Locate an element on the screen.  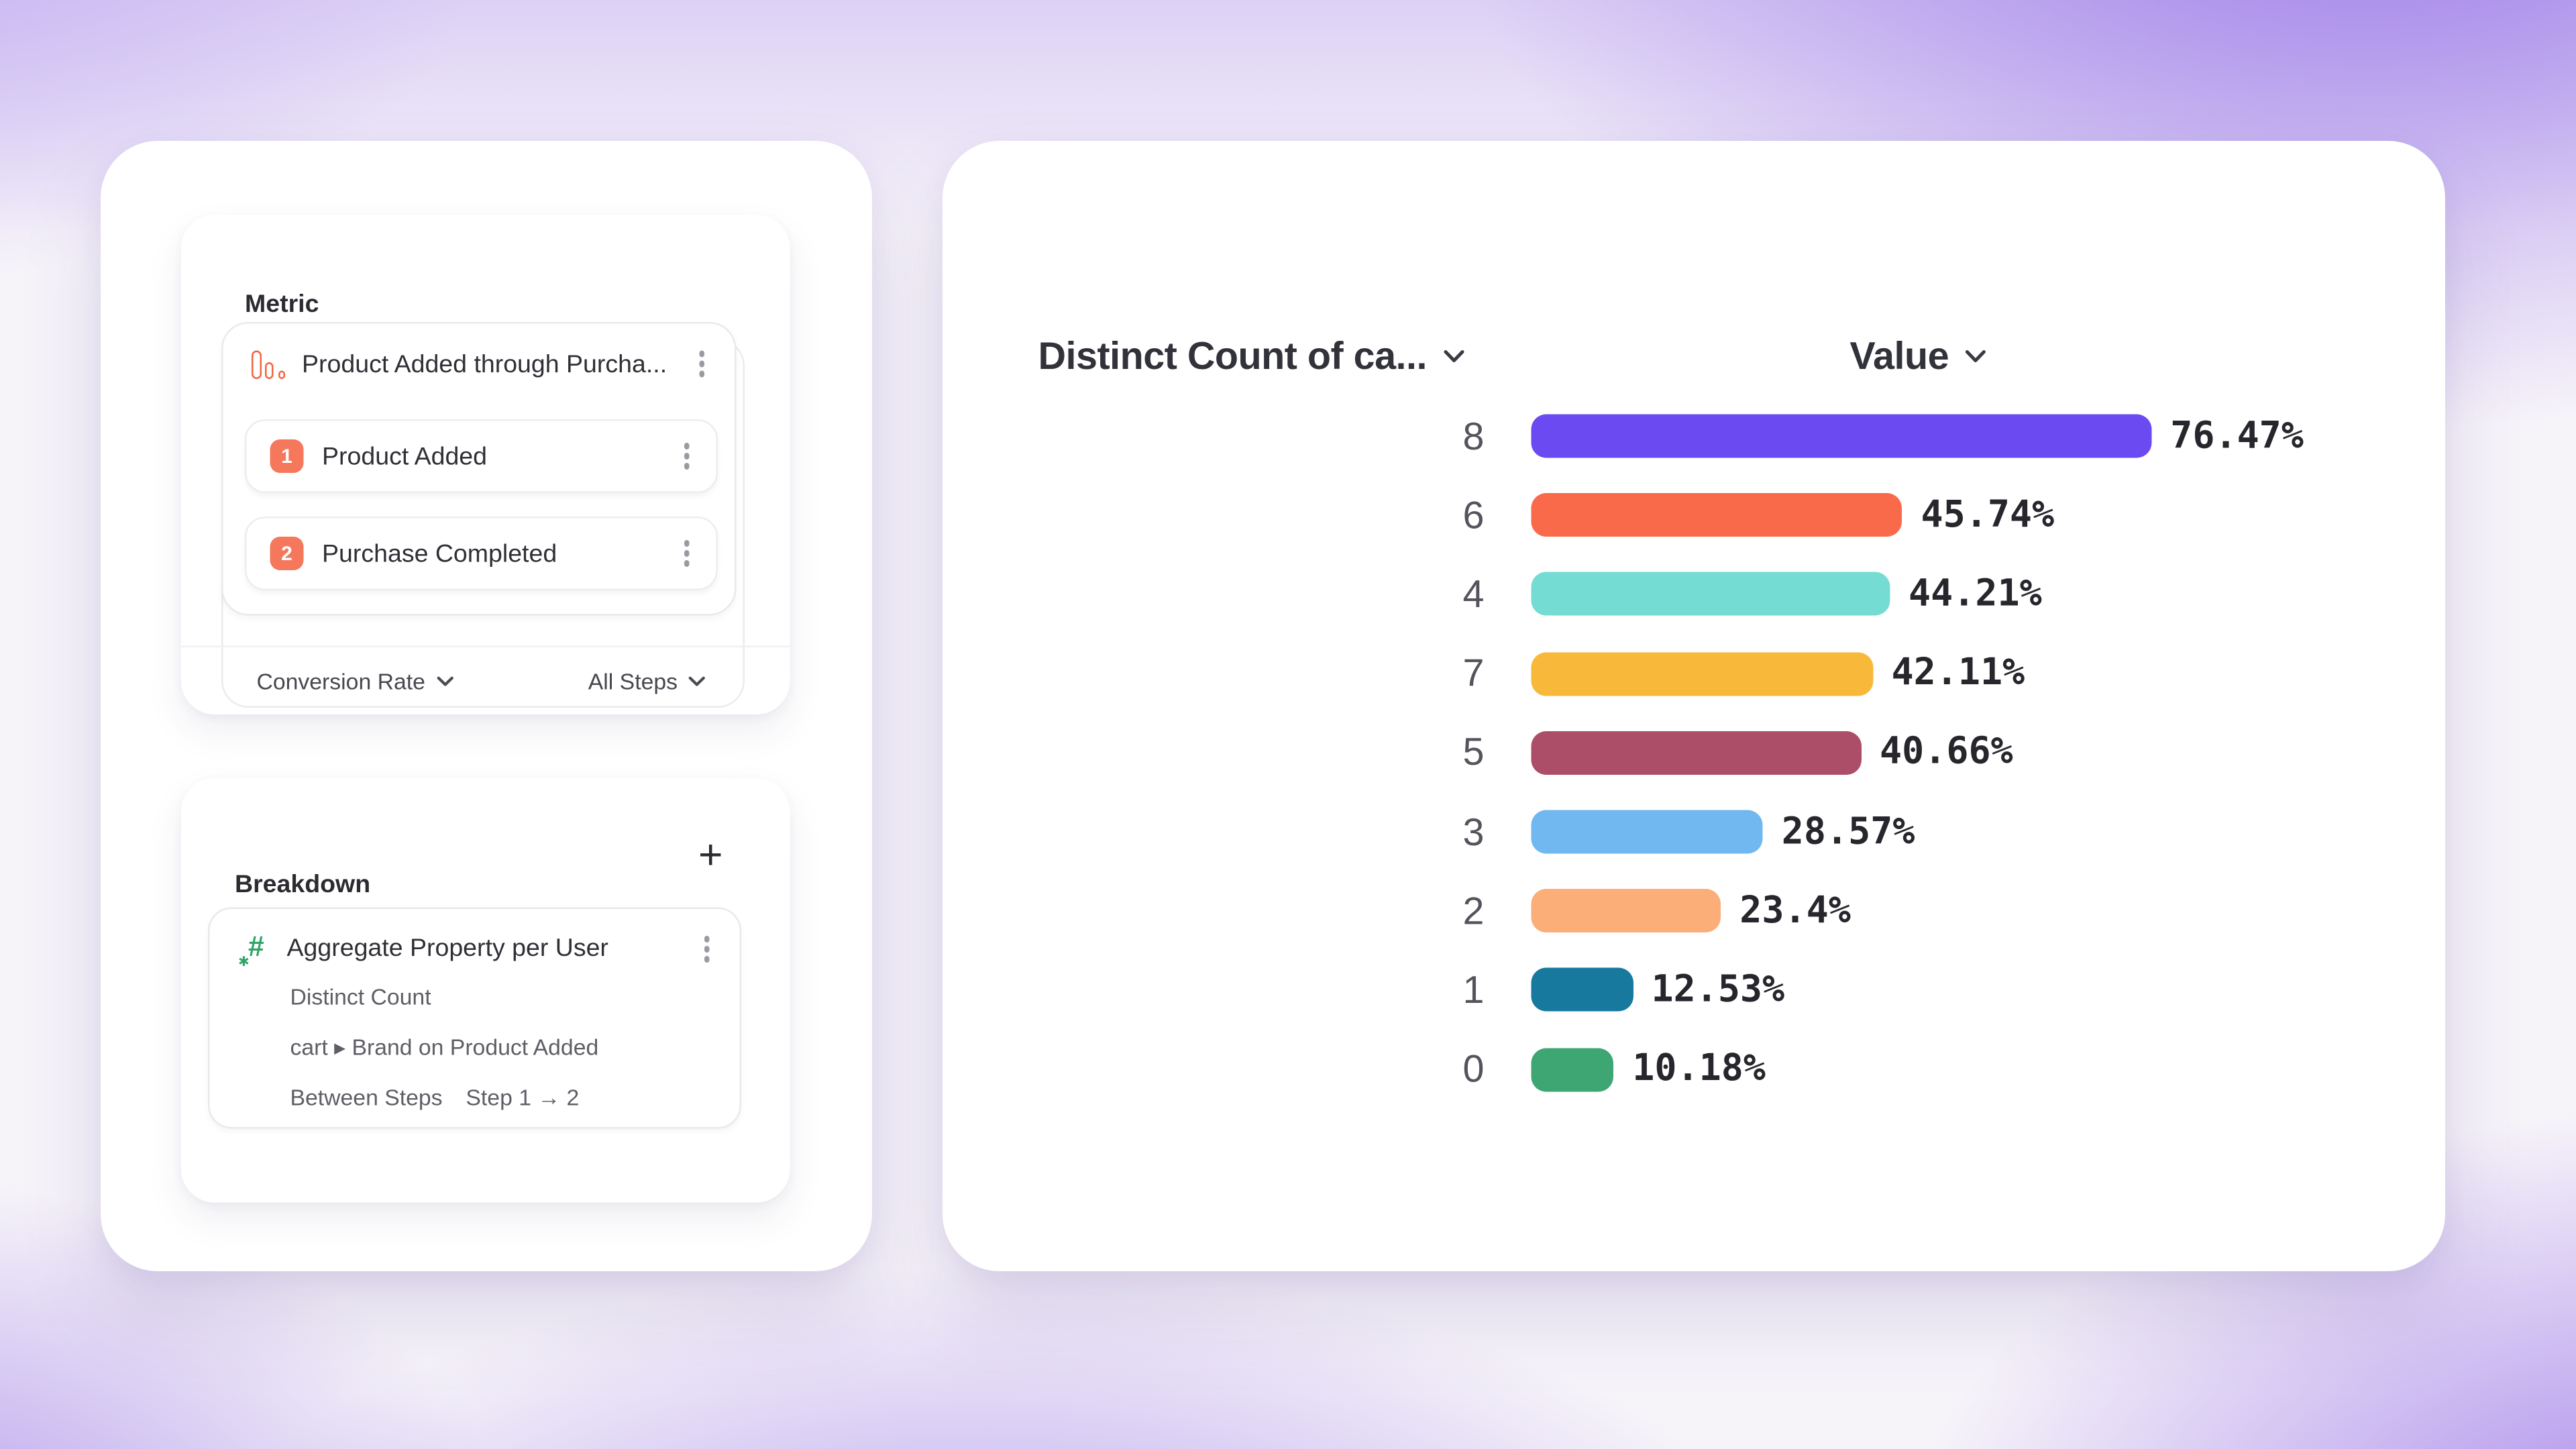
chart-category-label: 5 is located at coordinates (1473, 752).